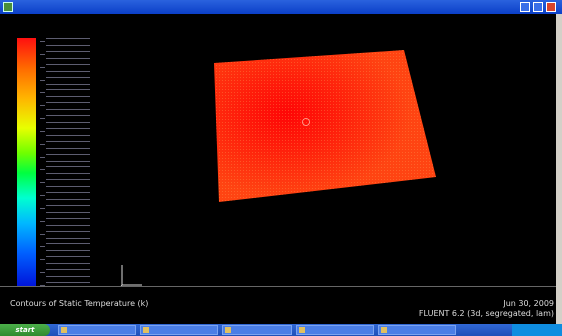  What do you see at coordinates (486, 313) in the screenshot?
I see `solver-info: FLUENT 6.2 (3d, segregated, lam)` at bounding box center [486, 313].